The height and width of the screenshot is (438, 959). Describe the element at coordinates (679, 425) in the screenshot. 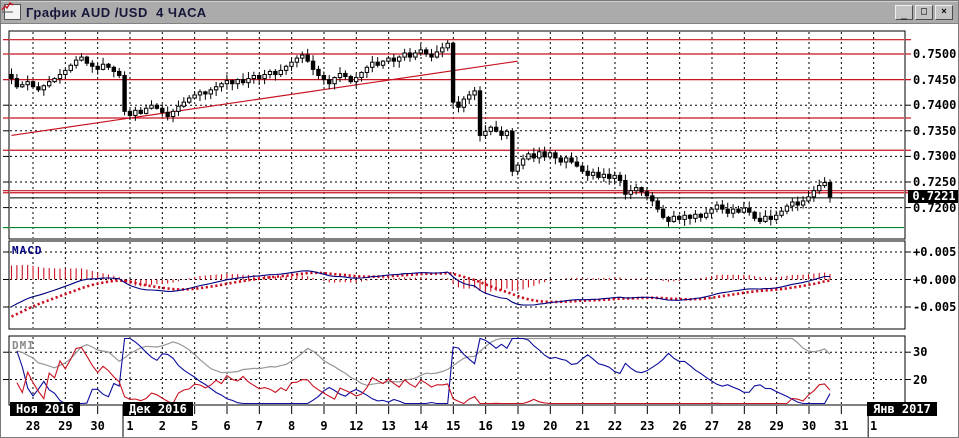

I see `day-label: 26` at that location.